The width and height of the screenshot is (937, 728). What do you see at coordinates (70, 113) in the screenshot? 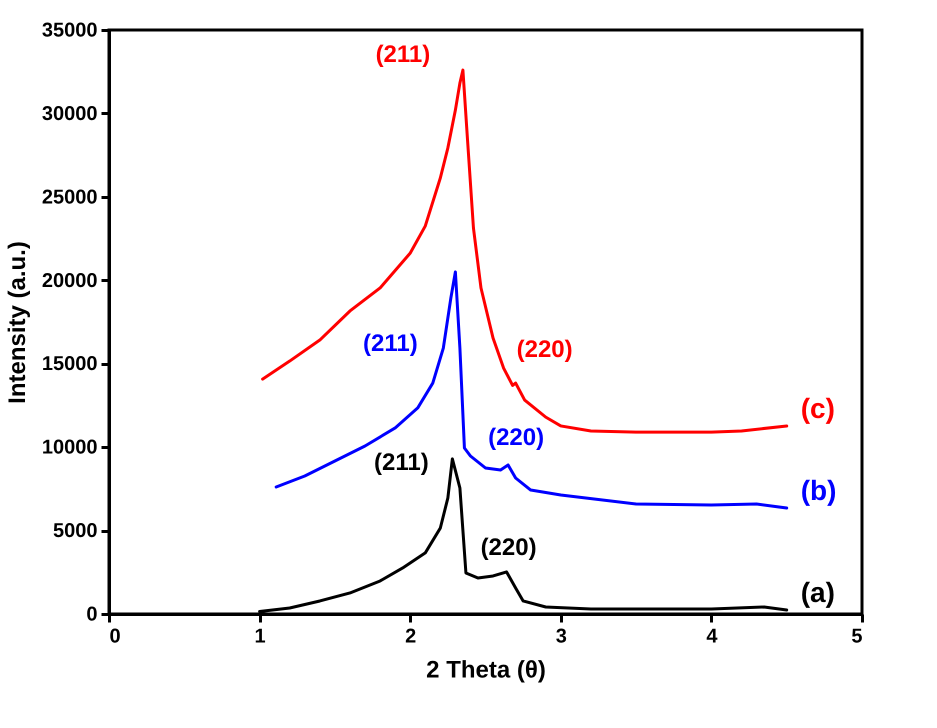
I see `y-tick-label: 30000` at bounding box center [70, 113].